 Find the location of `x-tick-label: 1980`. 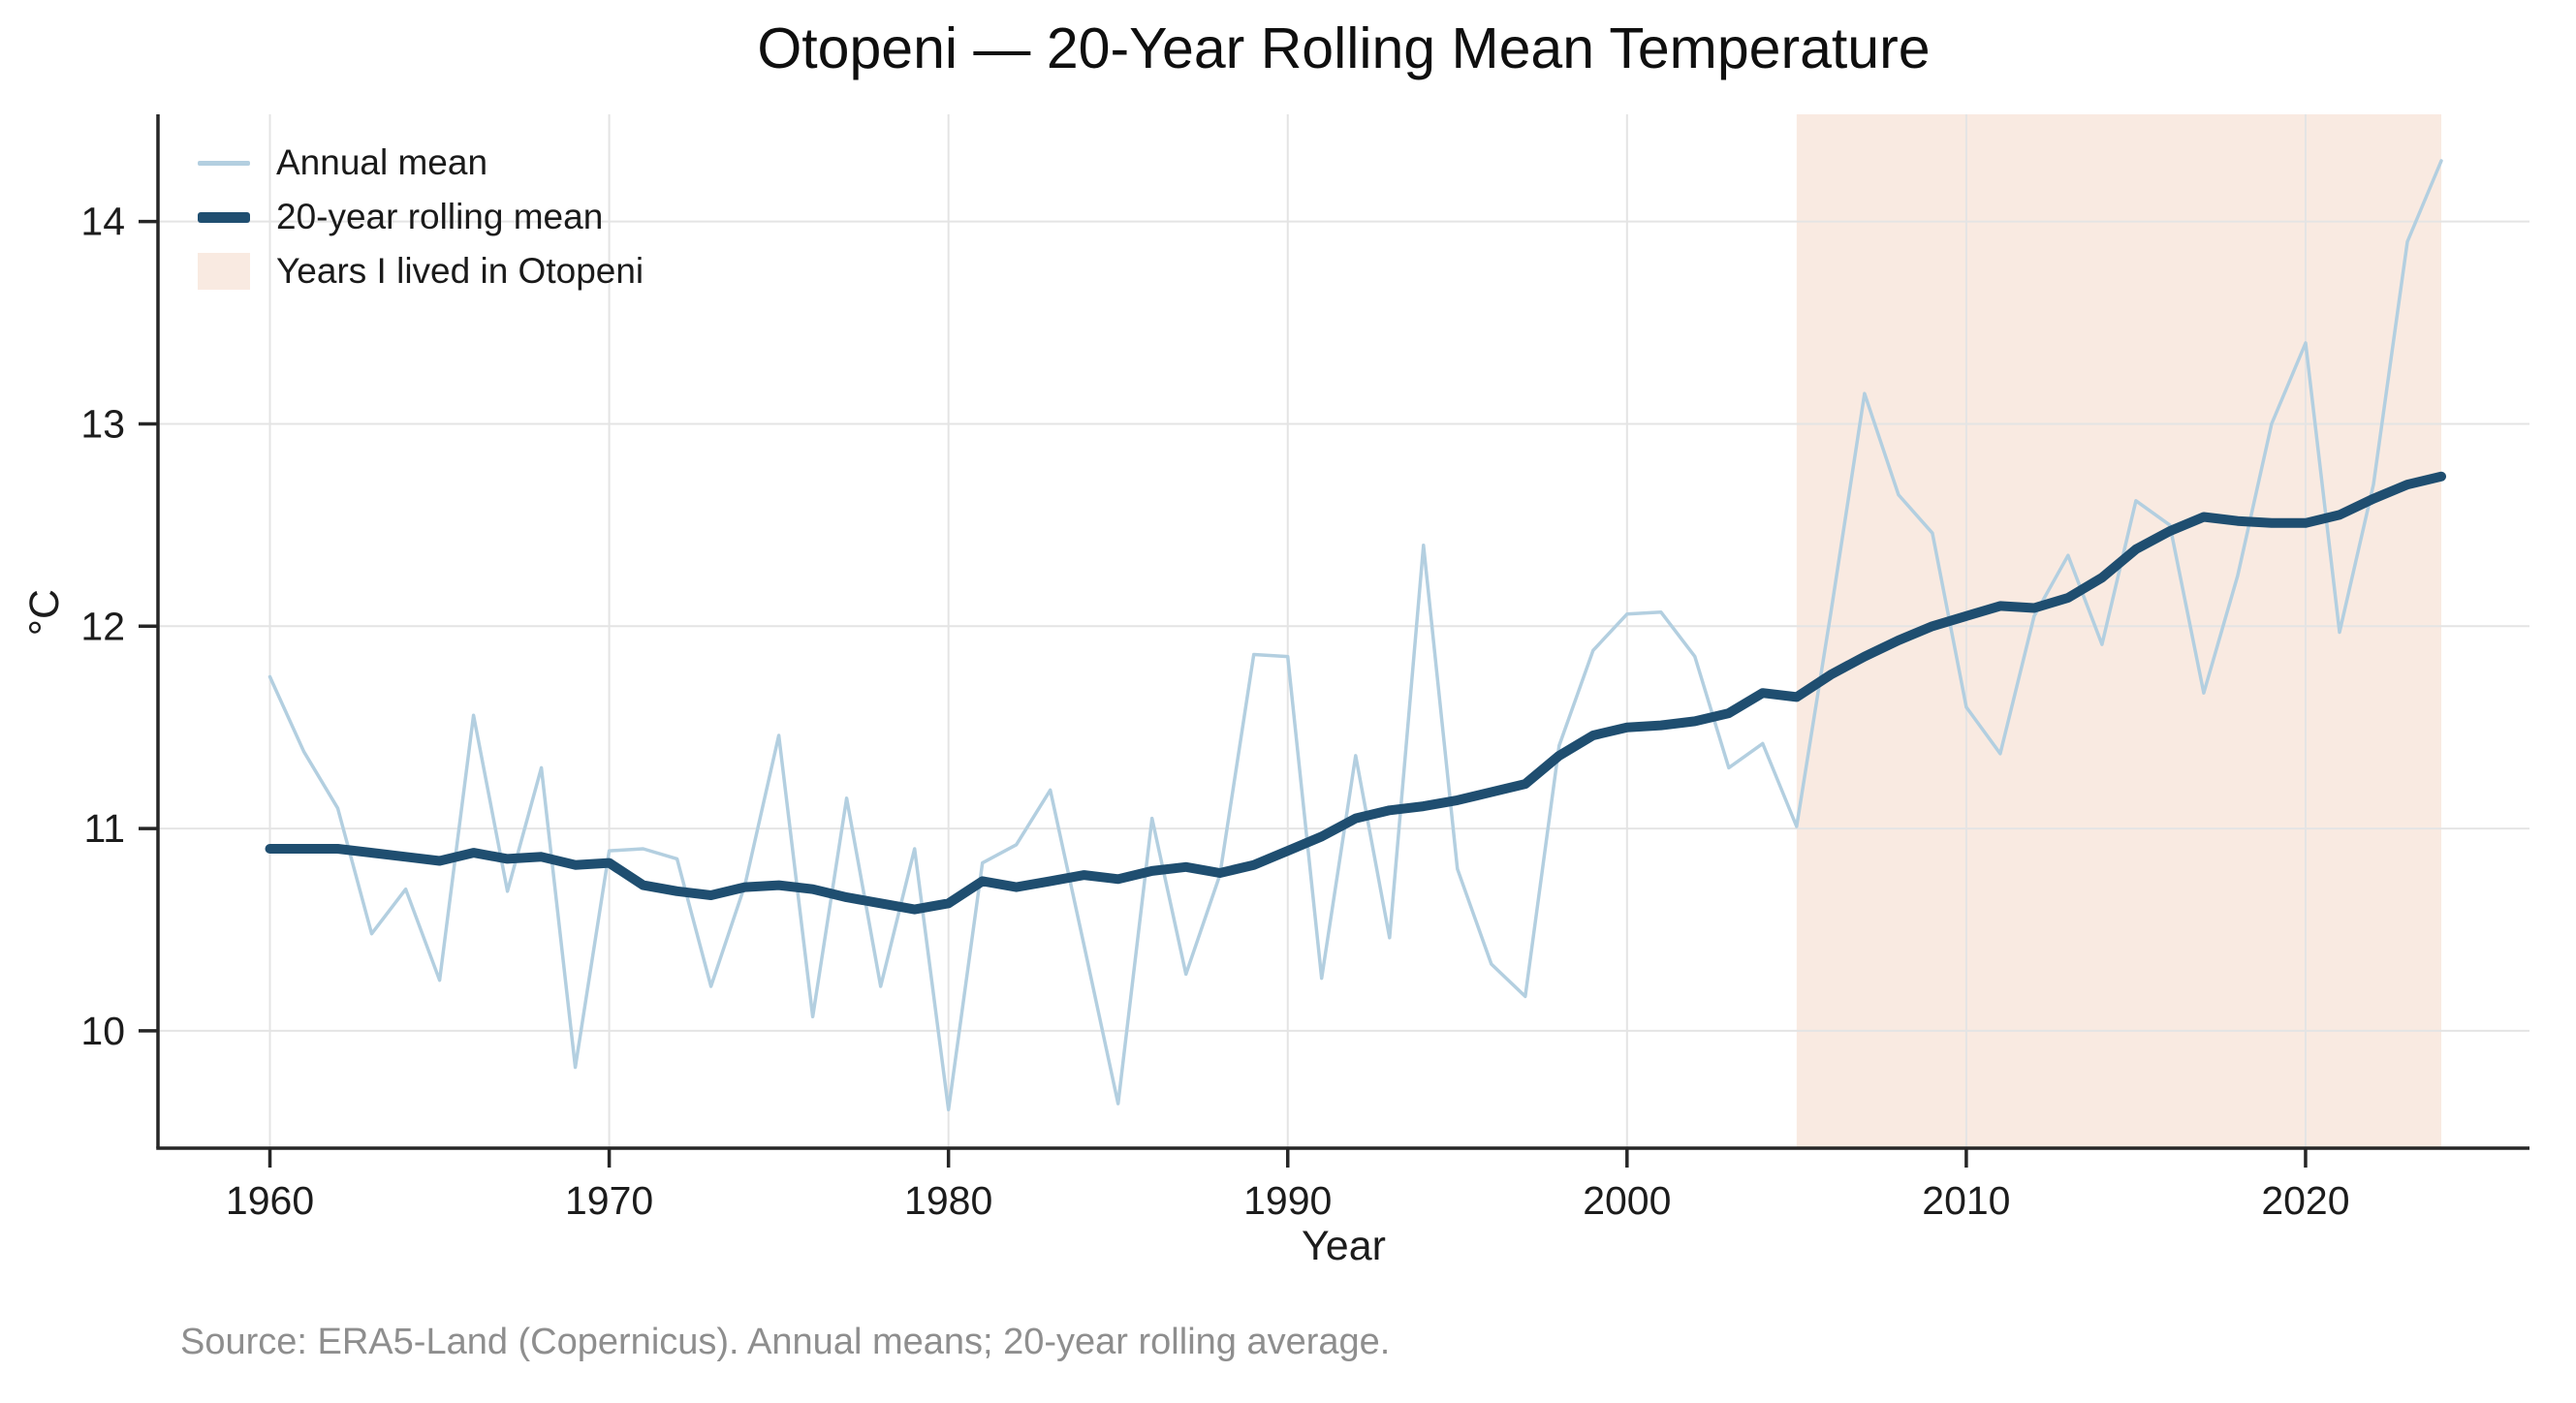

x-tick-label: 1980 is located at coordinates (948, 1200).